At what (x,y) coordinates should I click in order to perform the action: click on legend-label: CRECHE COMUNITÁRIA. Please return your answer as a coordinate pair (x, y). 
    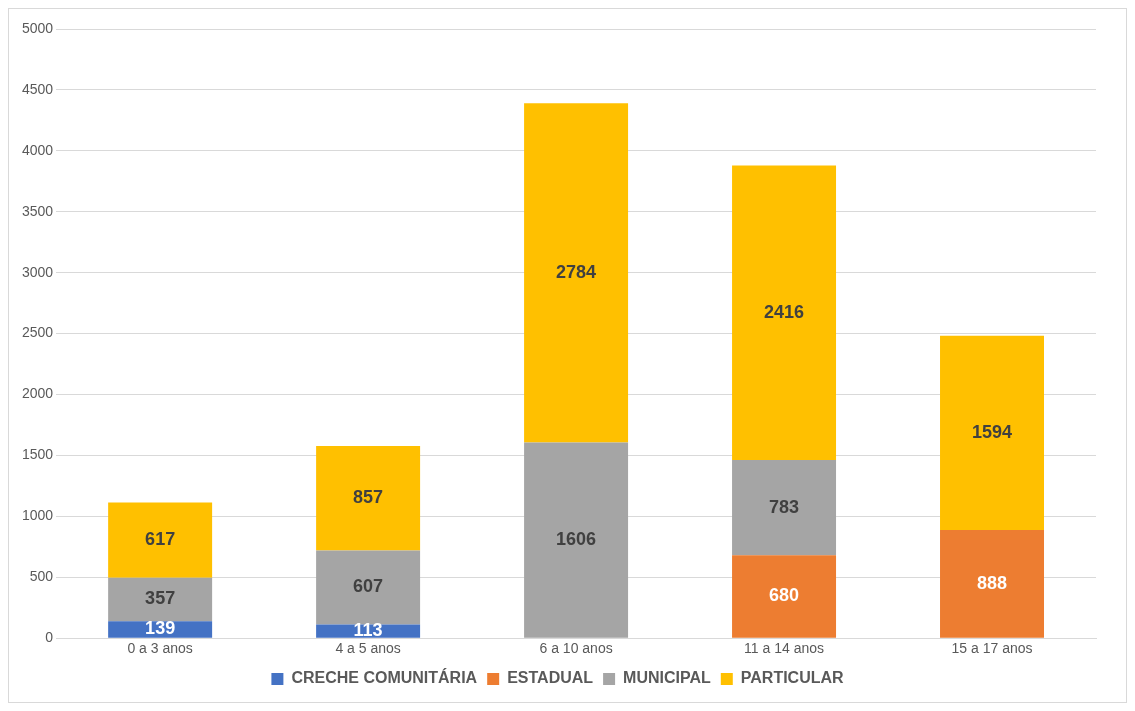
    Looking at the image, I should click on (384, 677).